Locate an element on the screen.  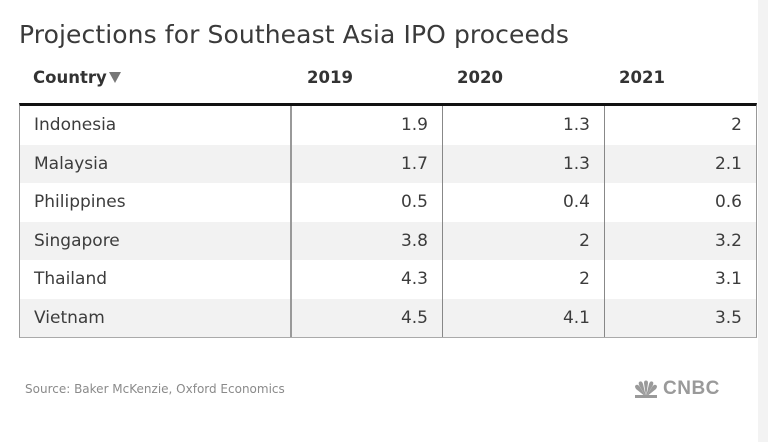
value-2020-cell: 0.4 is located at coordinates (524, 202).